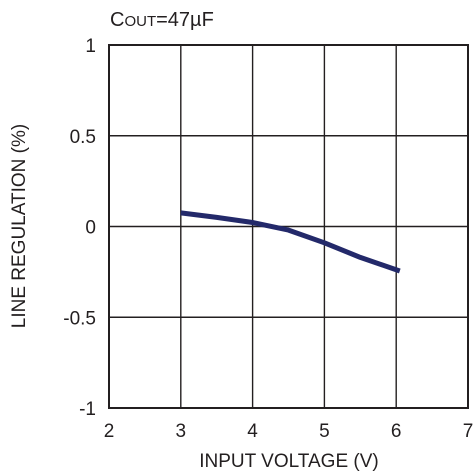 This screenshot has height=476, width=475. I want to click on y-axis-title: LINE REGULATION (%), so click(19, 226).